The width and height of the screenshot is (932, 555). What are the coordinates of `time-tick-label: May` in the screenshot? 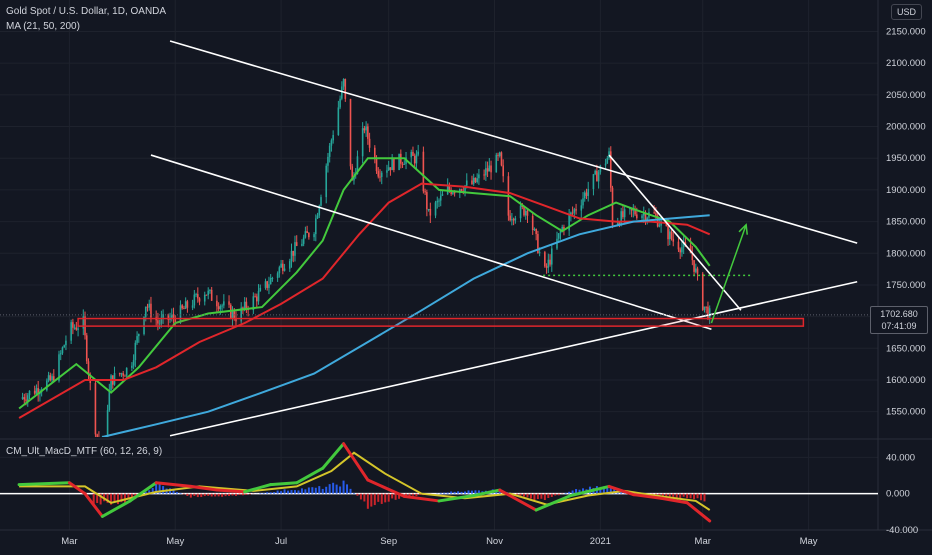 It's located at (809, 541).